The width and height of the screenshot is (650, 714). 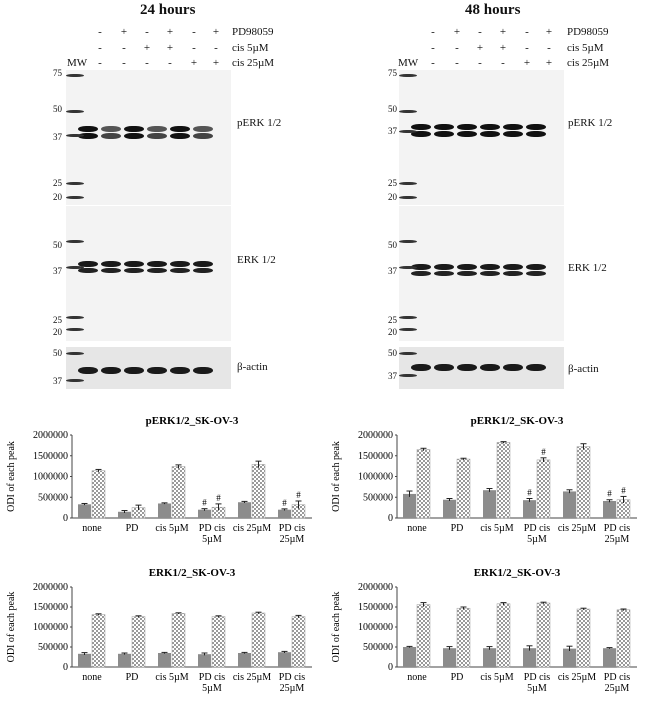 I want to click on pERK-blot, so click(x=148, y=137).